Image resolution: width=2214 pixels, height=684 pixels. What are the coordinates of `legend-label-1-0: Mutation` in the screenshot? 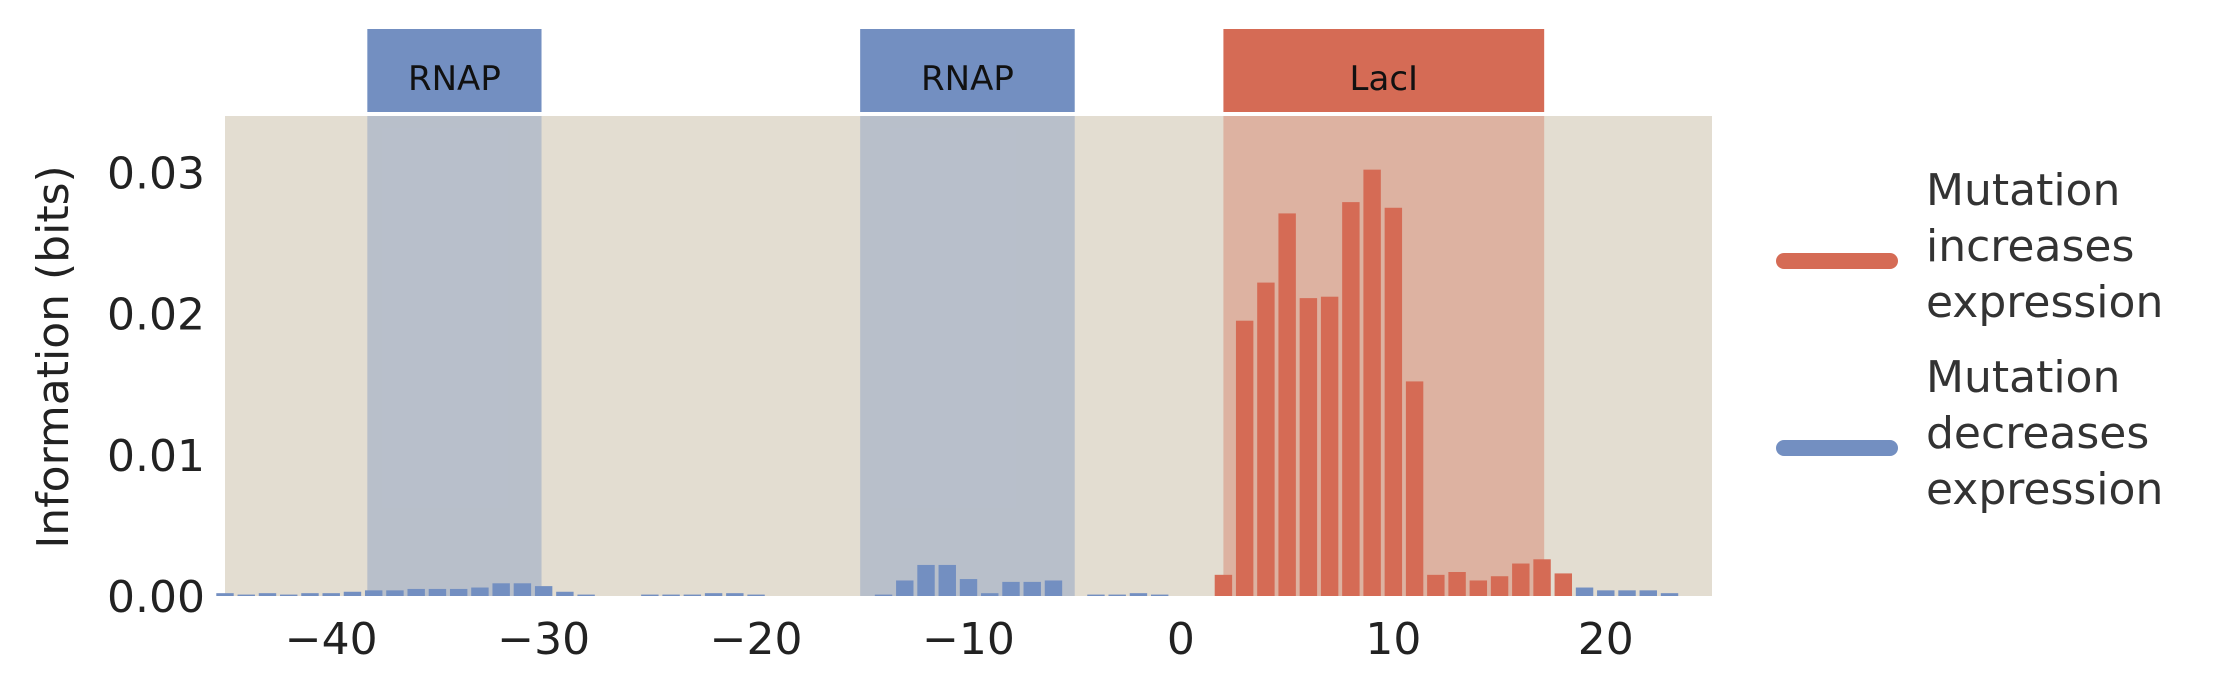 It's located at (2023, 377).